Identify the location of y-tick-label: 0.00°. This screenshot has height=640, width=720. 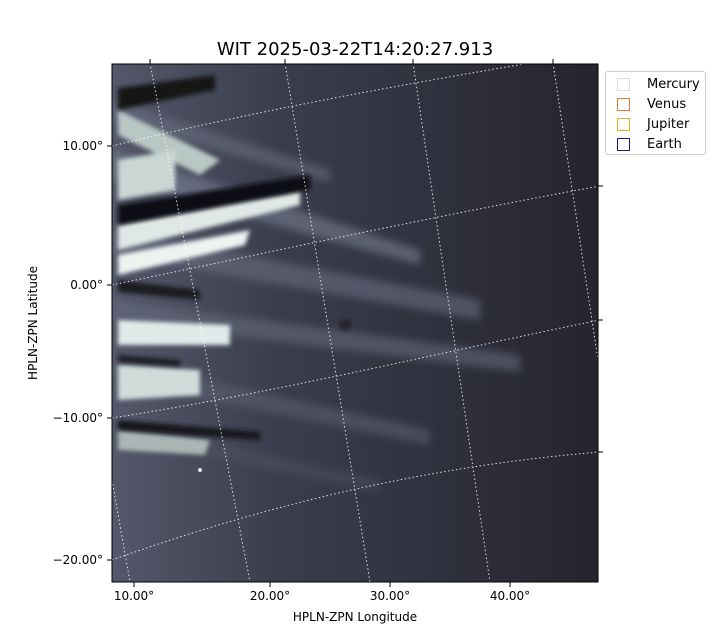
(86, 285).